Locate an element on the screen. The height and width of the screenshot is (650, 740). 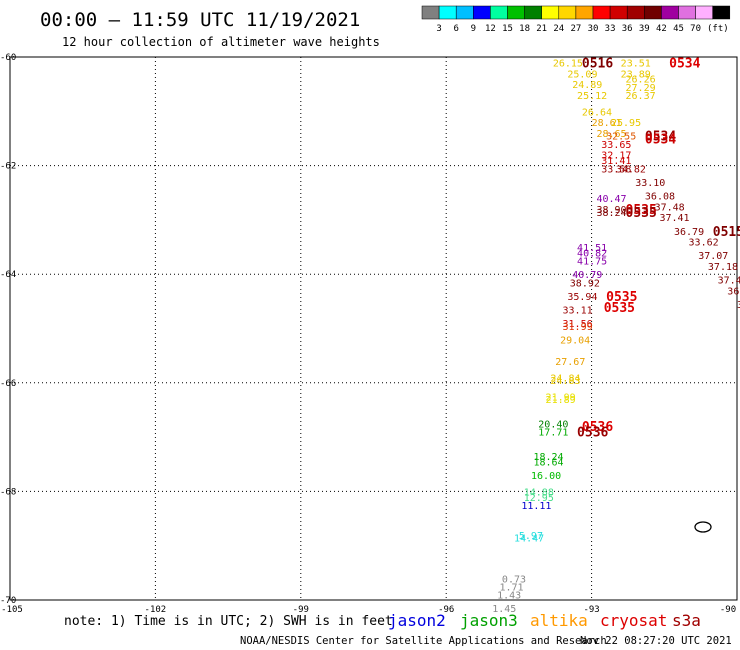
wave-height-value: 37.18 is located at coordinates (723, 267).